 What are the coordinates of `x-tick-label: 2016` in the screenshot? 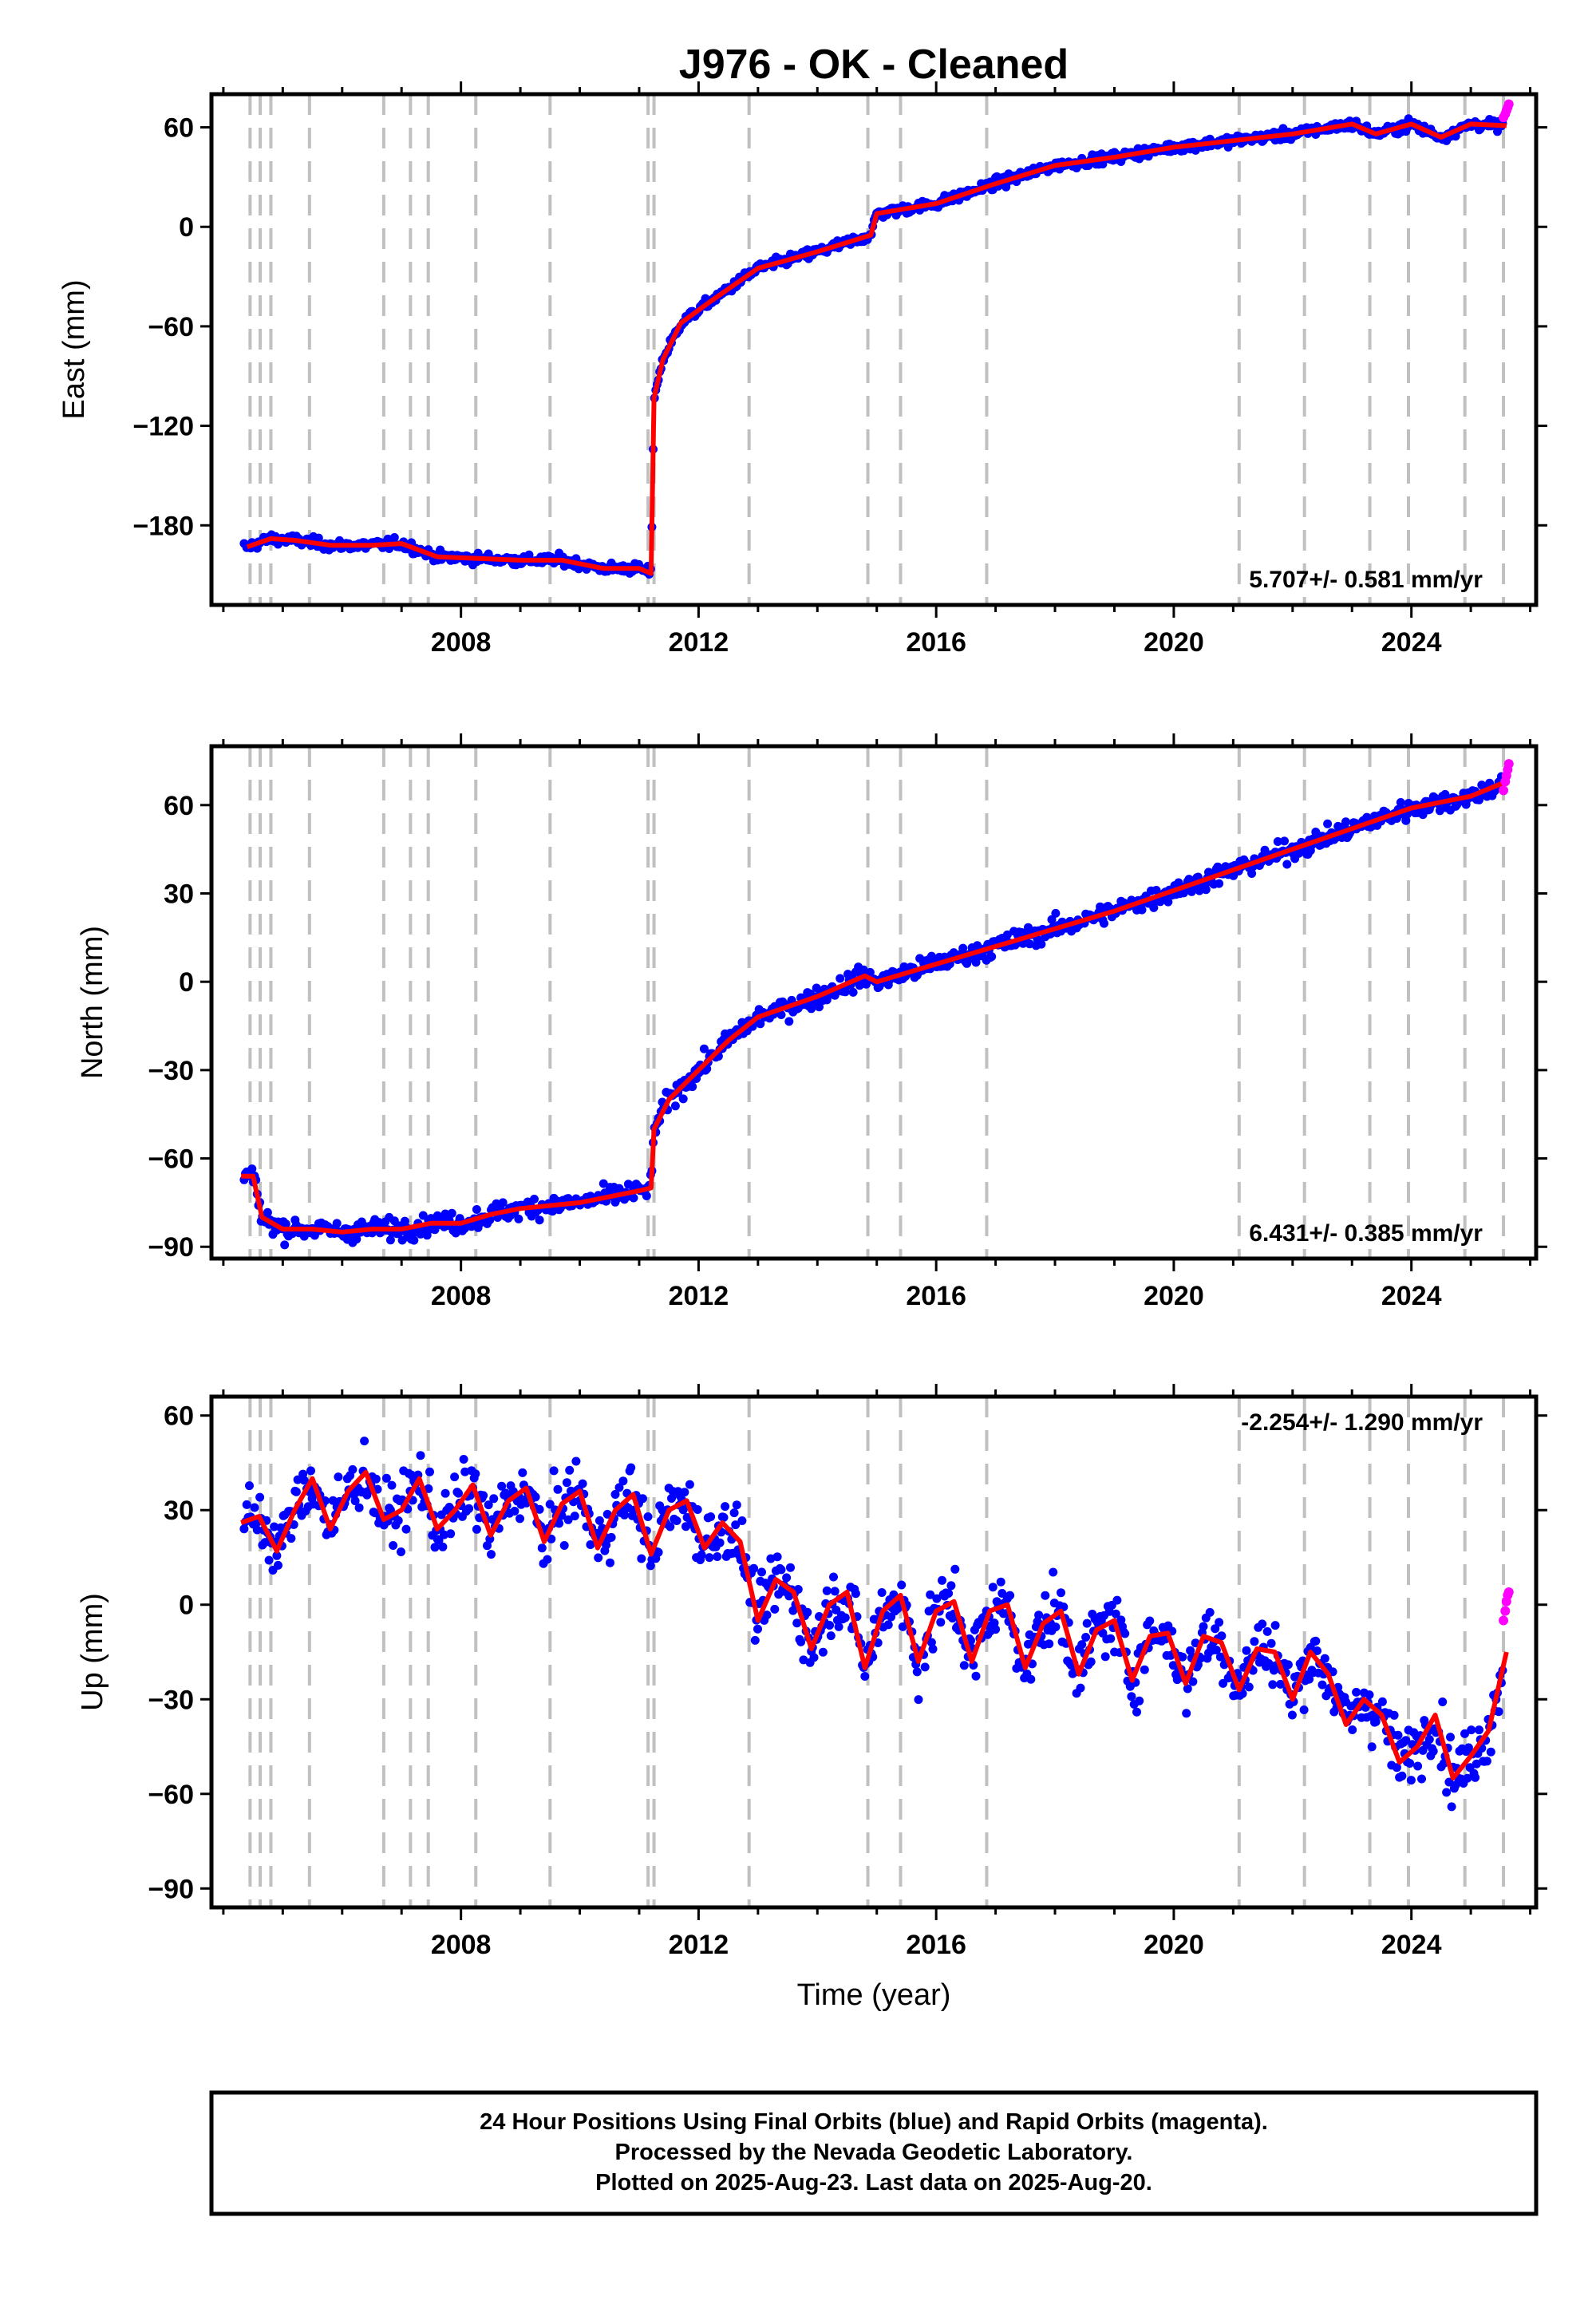 It's located at (936, 1945).